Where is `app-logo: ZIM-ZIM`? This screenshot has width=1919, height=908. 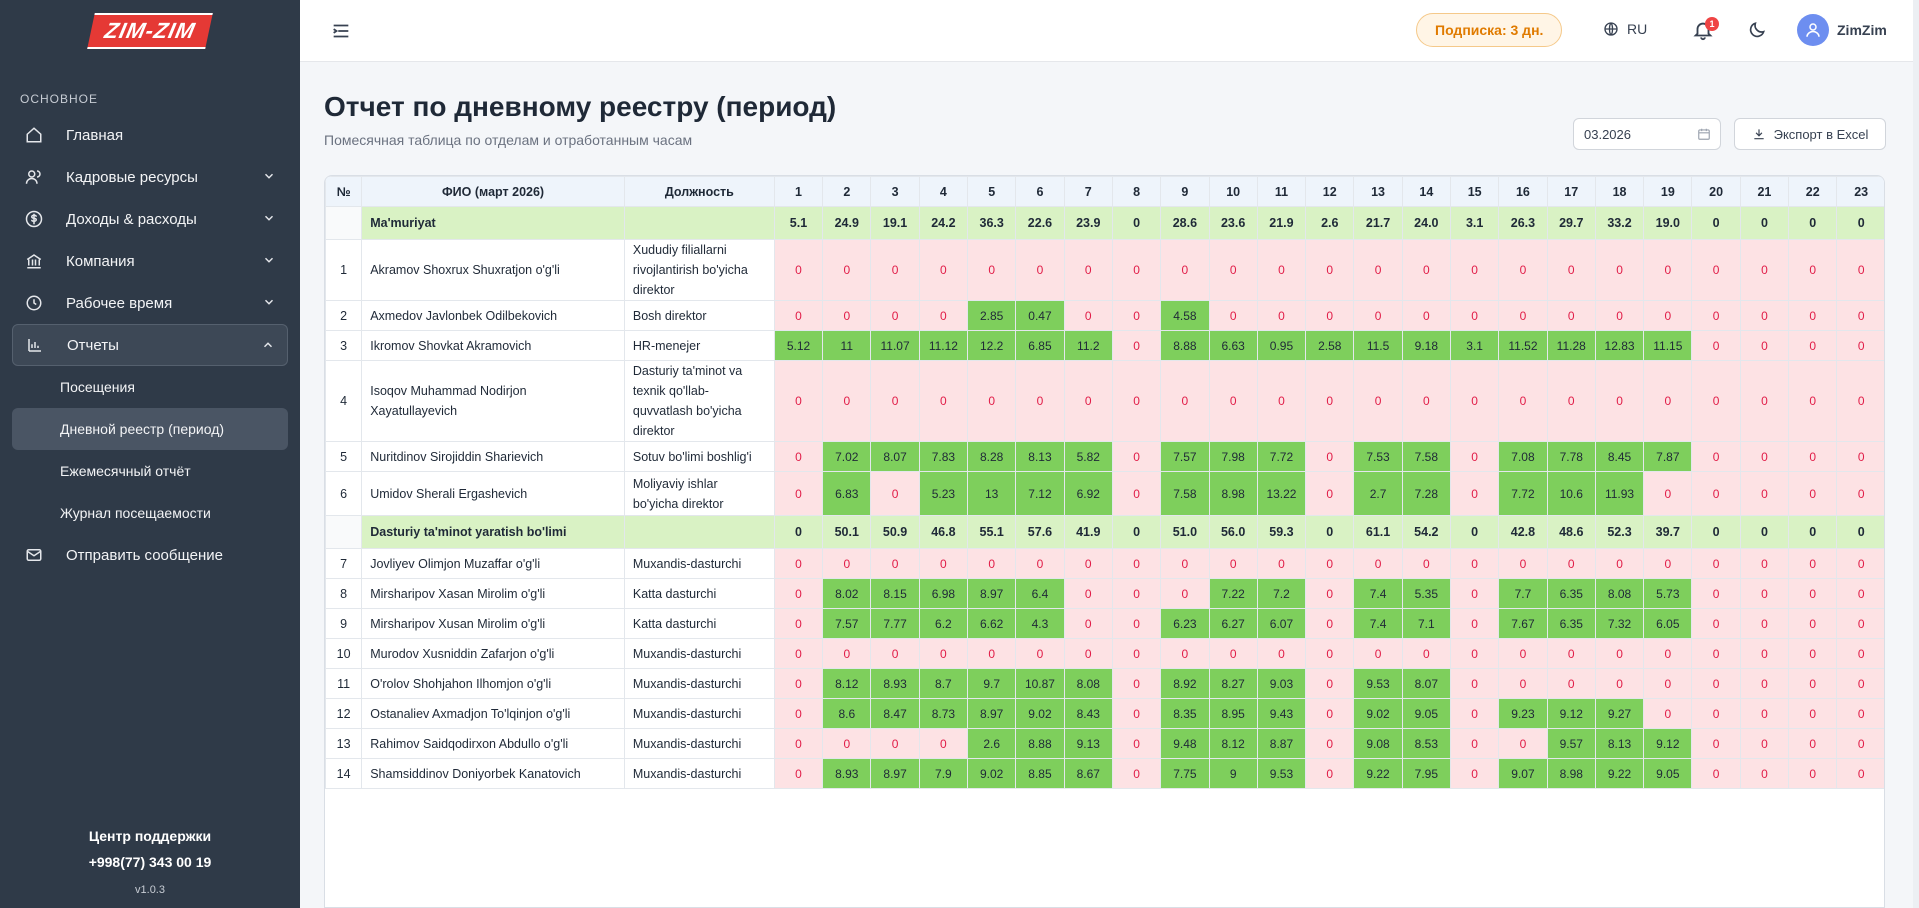 app-logo: ZIM-ZIM is located at coordinates (150, 31).